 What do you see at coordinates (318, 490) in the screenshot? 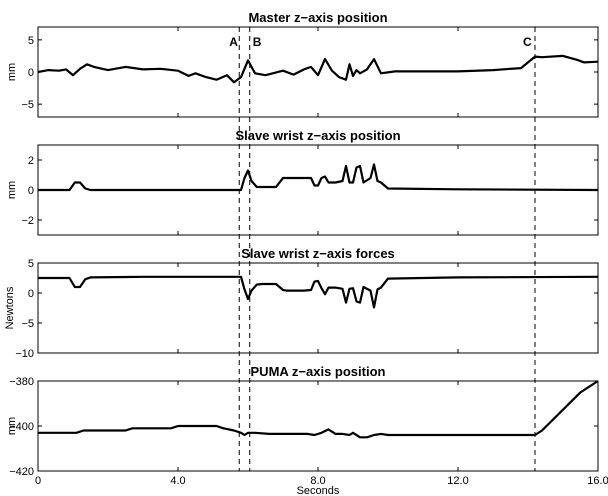
I see `x-axis-label: Seconds` at bounding box center [318, 490].